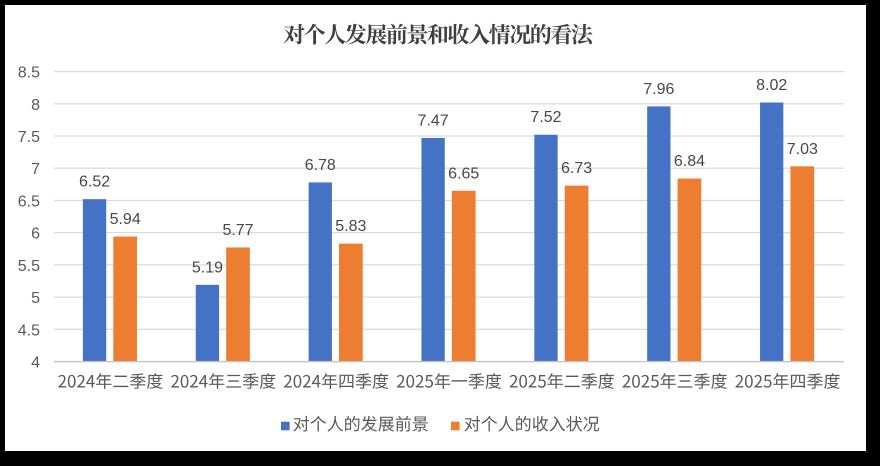 This screenshot has width=880, height=466. Describe the element at coordinates (29, 137) in the screenshot. I see `svg-text: 7.5` at that location.